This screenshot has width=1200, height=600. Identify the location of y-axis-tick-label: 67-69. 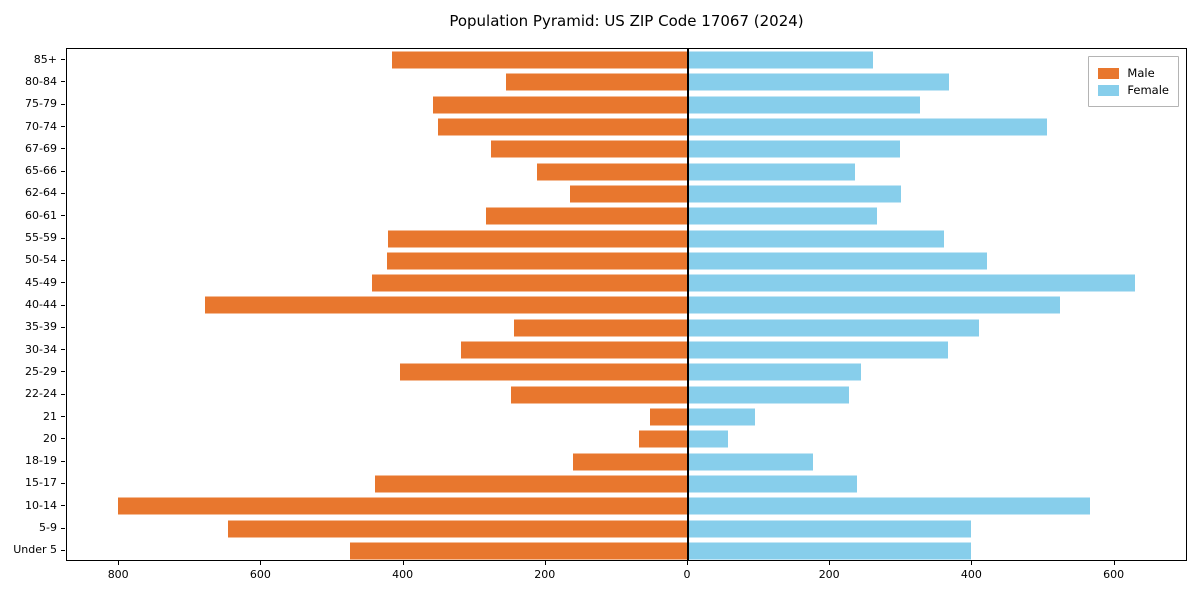
(41, 148).